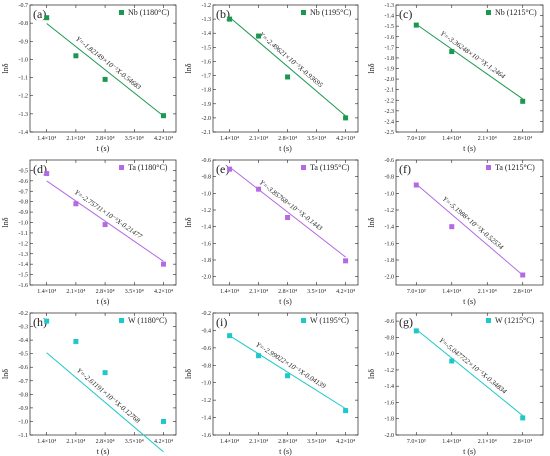 The image size is (550, 456). I want to click on y-tick-label: -0.5, so click(24, 171).